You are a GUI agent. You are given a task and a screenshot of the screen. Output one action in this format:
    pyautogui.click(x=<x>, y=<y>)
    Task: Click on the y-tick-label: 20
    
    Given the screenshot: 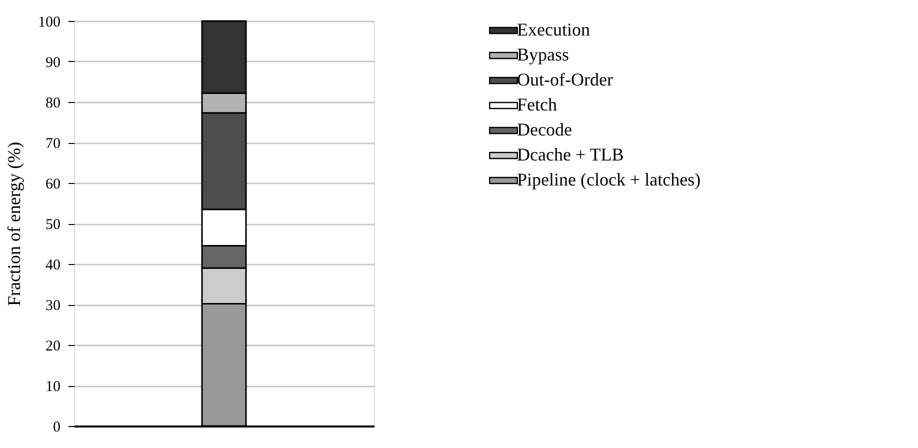 What is the action you would take?
    pyautogui.click(x=53, y=346)
    